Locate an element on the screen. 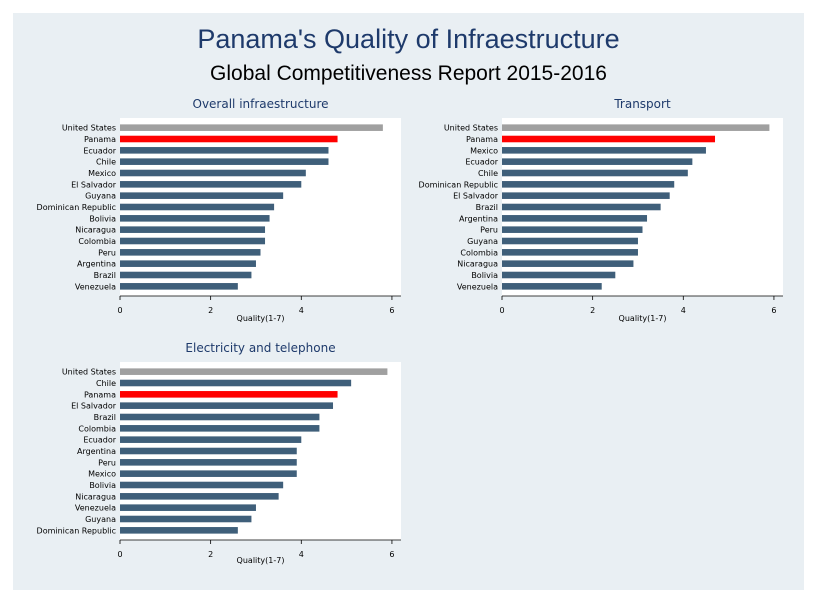  category-label: El Salvador is located at coordinates (94, 406).